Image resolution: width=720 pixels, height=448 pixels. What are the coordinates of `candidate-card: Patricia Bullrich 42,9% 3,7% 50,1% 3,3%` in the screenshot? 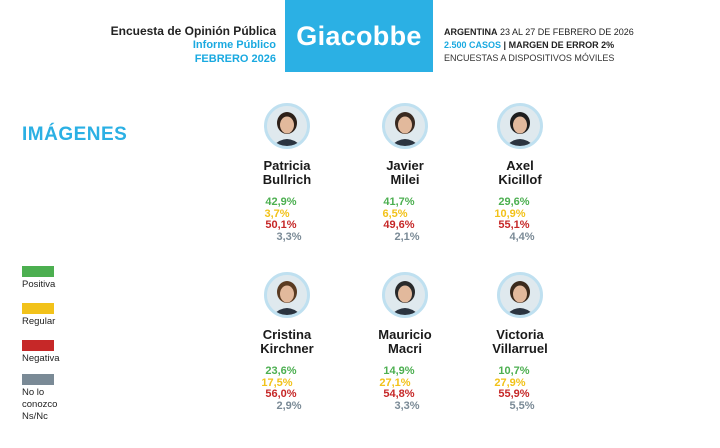 It's located at (287, 173).